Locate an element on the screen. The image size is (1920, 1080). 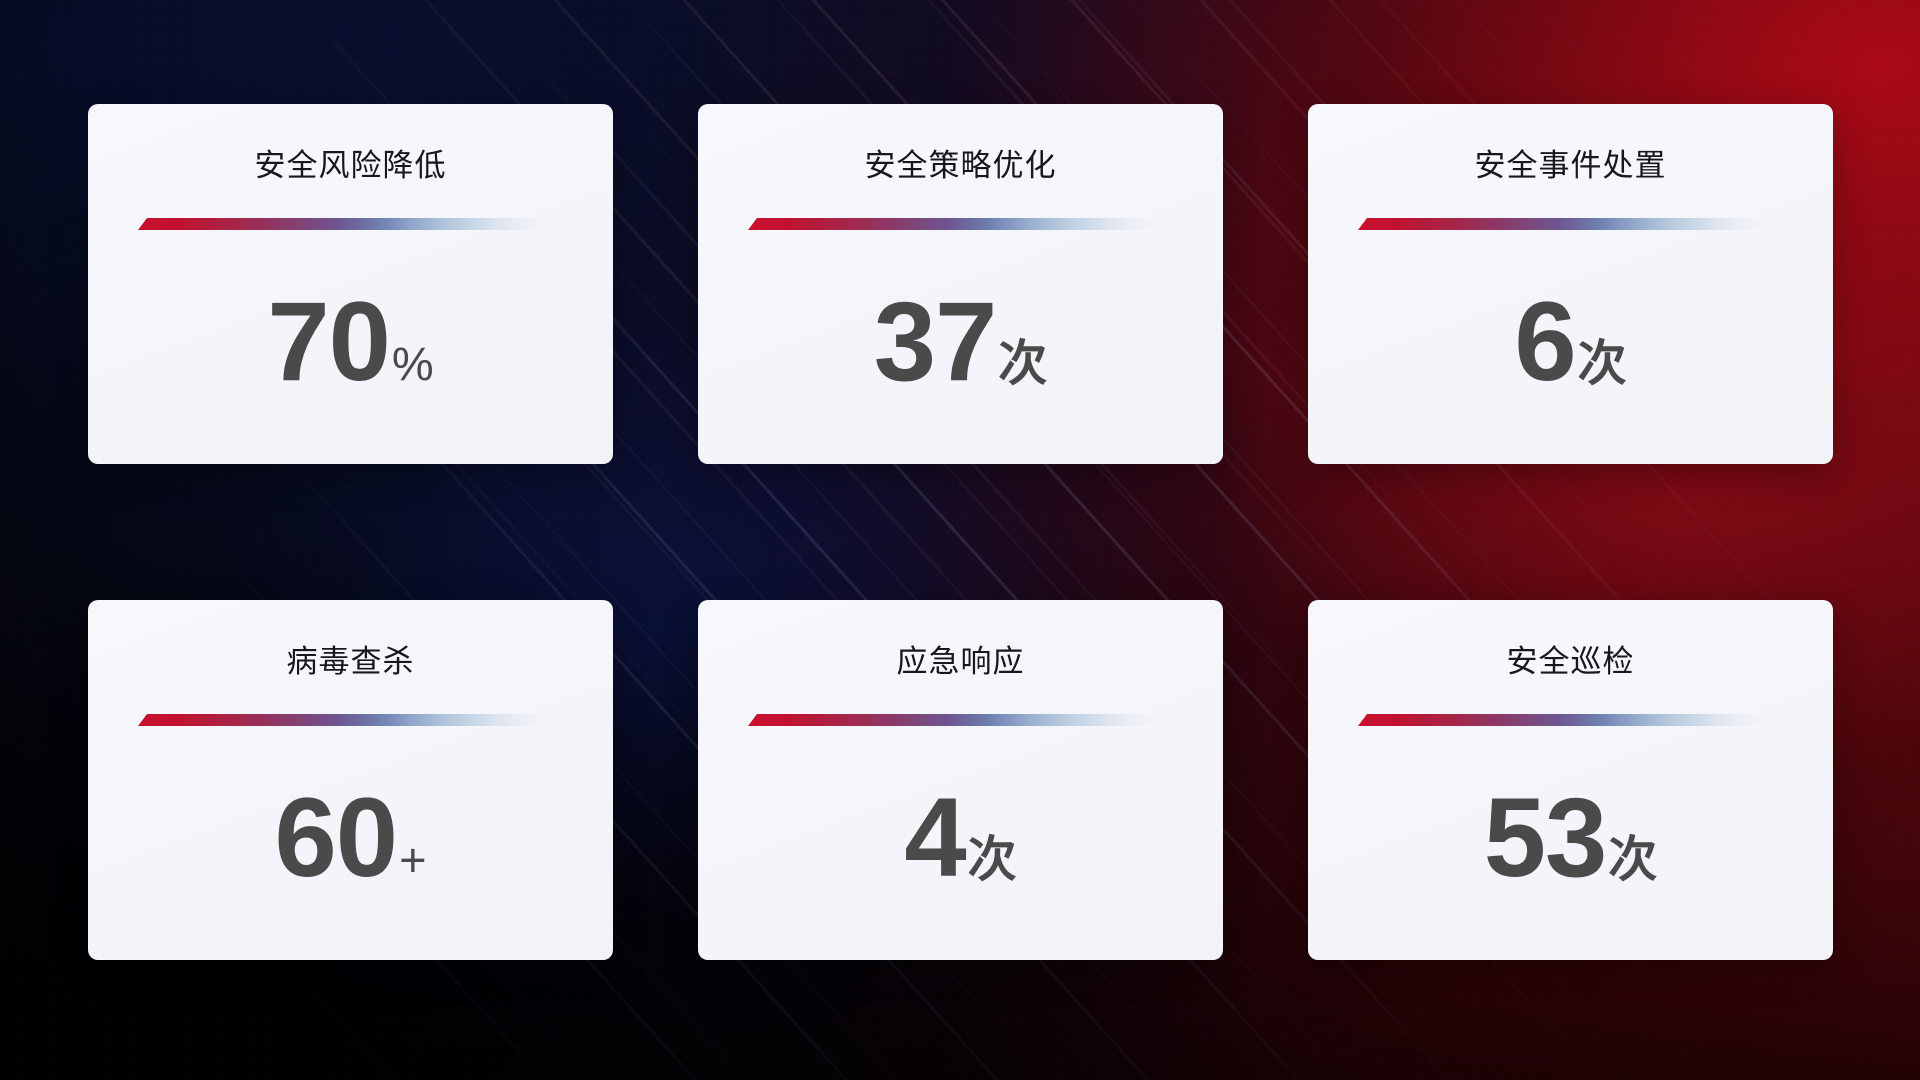
metric-value-row: 70% is located at coordinates (350, 342).